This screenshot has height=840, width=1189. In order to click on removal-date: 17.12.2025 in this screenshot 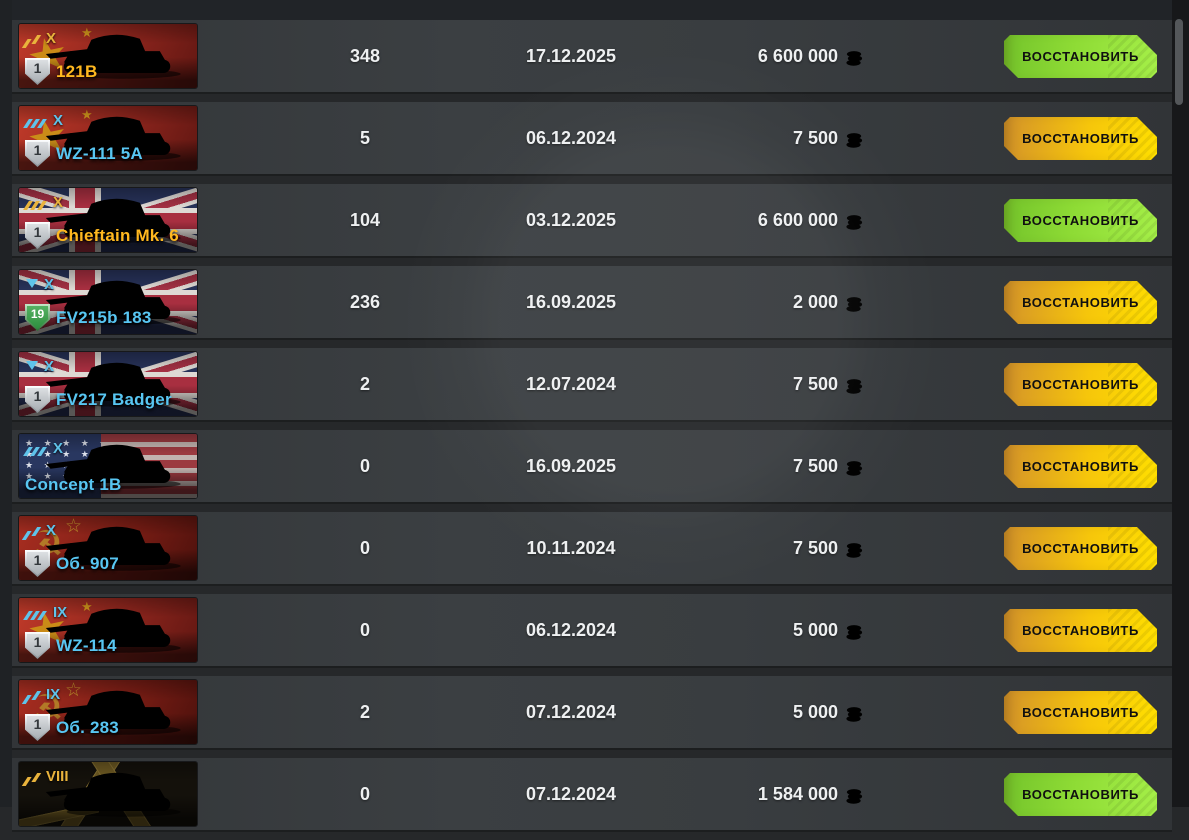, I will do `click(571, 55)`.